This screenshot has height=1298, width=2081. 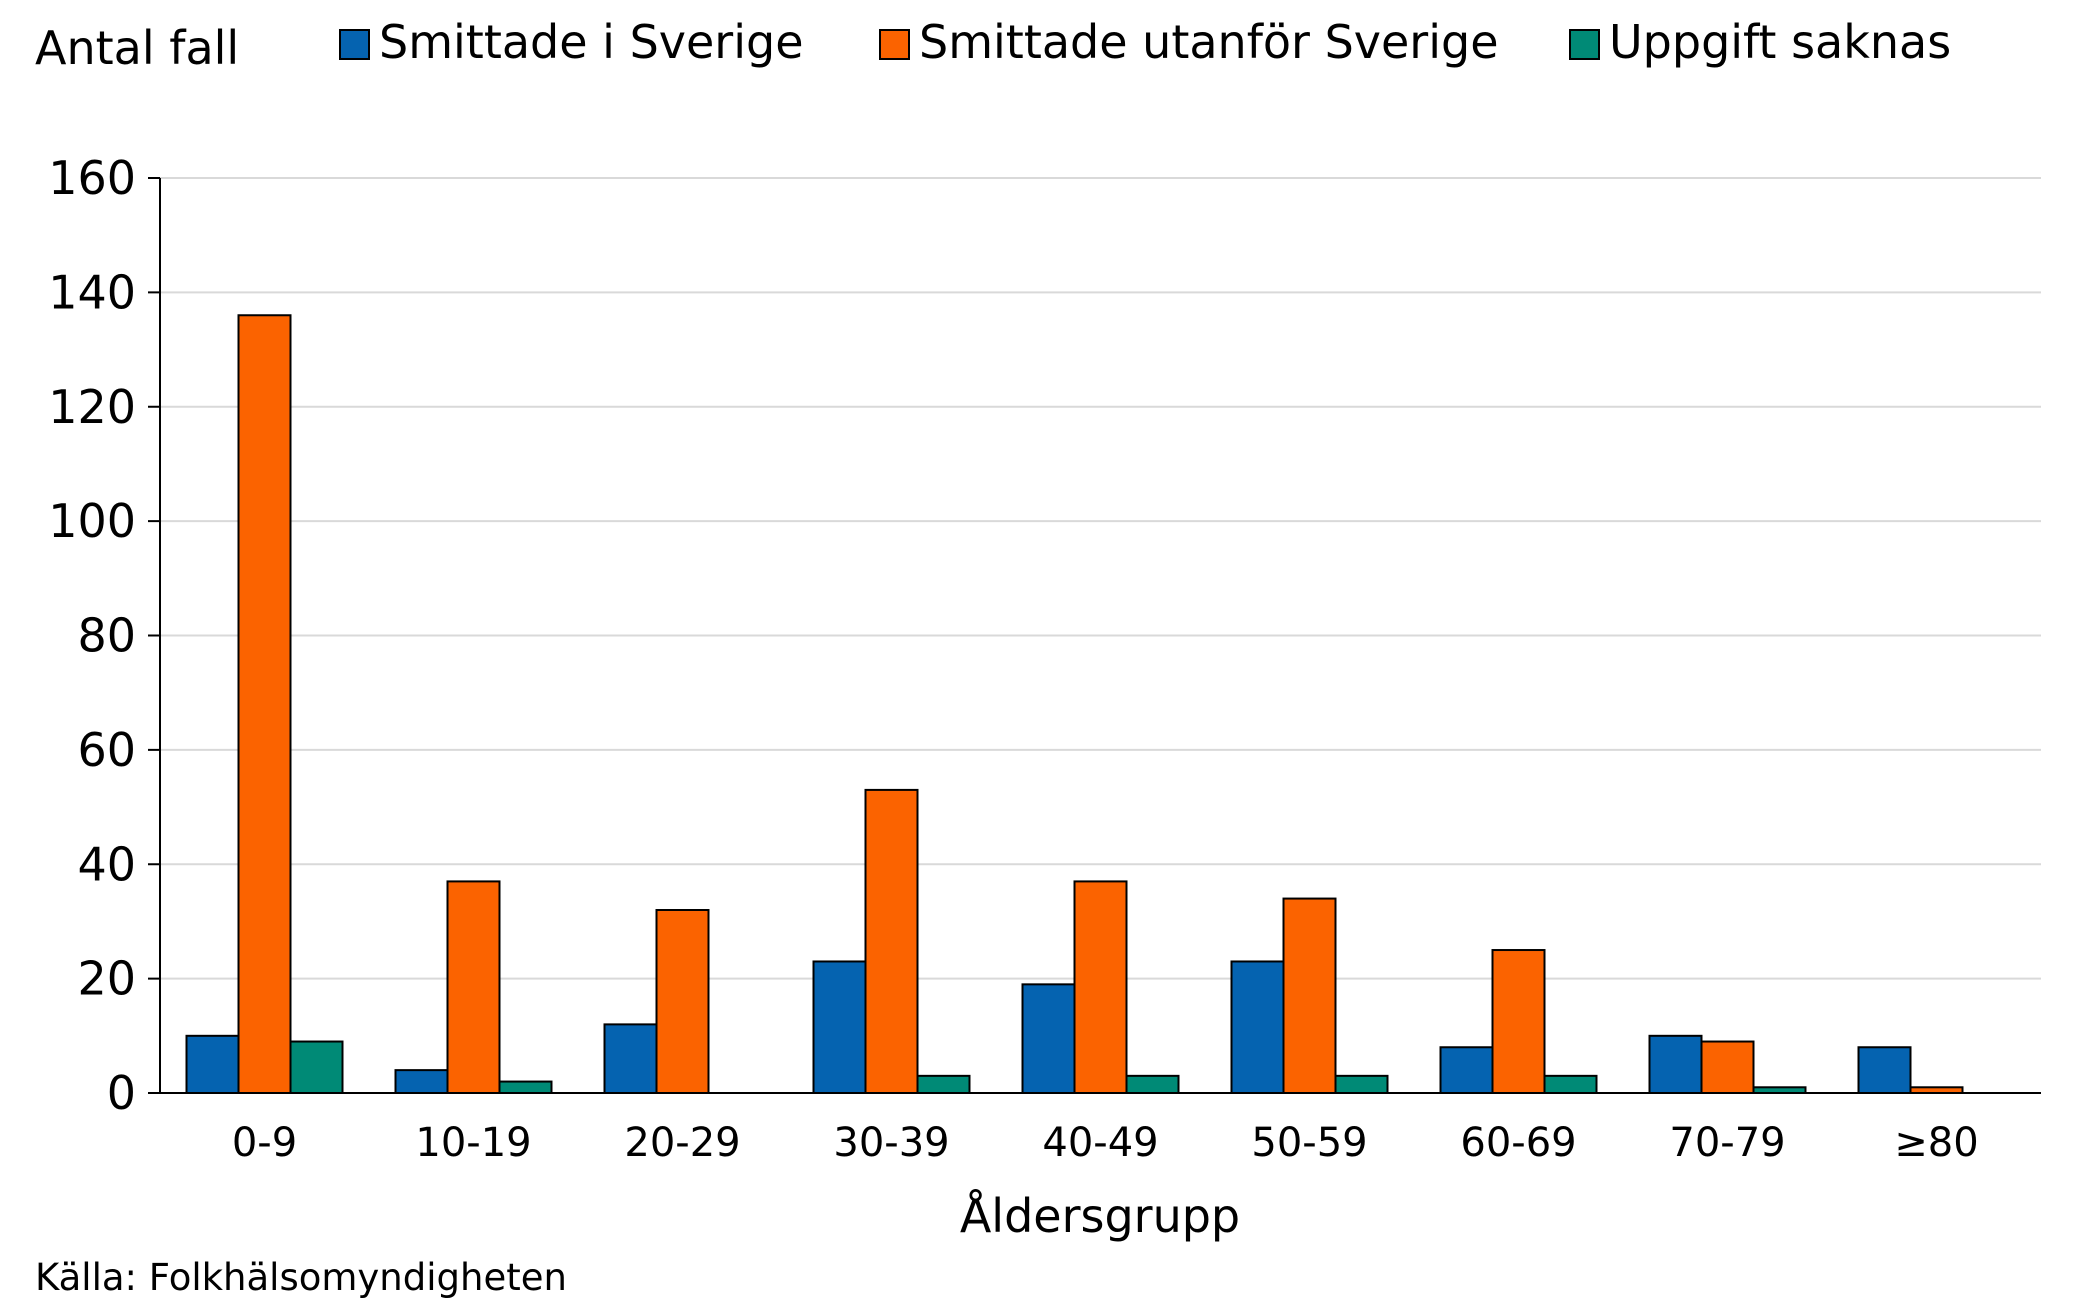 What do you see at coordinates (106, 750) in the screenshot?
I see `y-tick-label: 60` at bounding box center [106, 750].